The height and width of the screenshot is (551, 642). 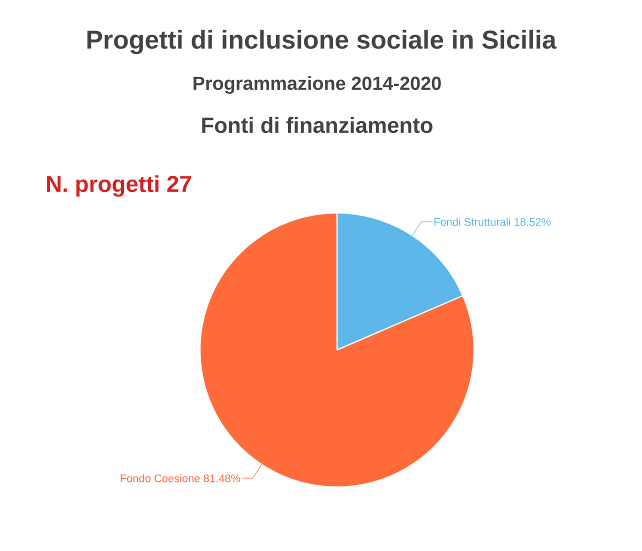 What do you see at coordinates (532, 222) in the screenshot?
I see `data-label: 18.52%` at bounding box center [532, 222].